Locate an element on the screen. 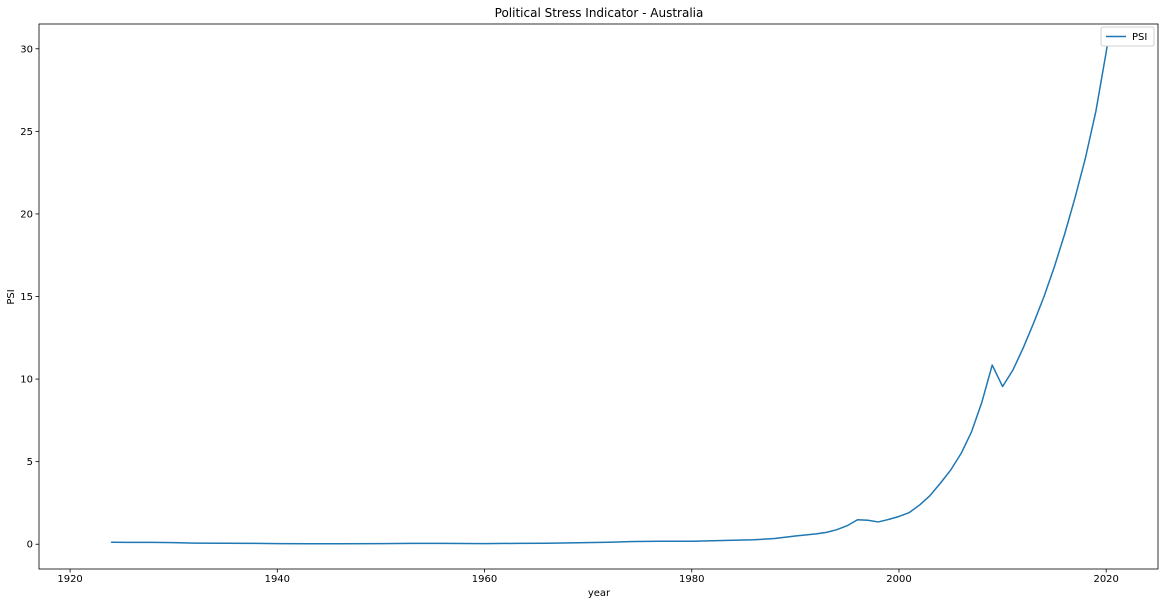 The width and height of the screenshot is (1164, 608). x-axis-label: year is located at coordinates (599, 593).